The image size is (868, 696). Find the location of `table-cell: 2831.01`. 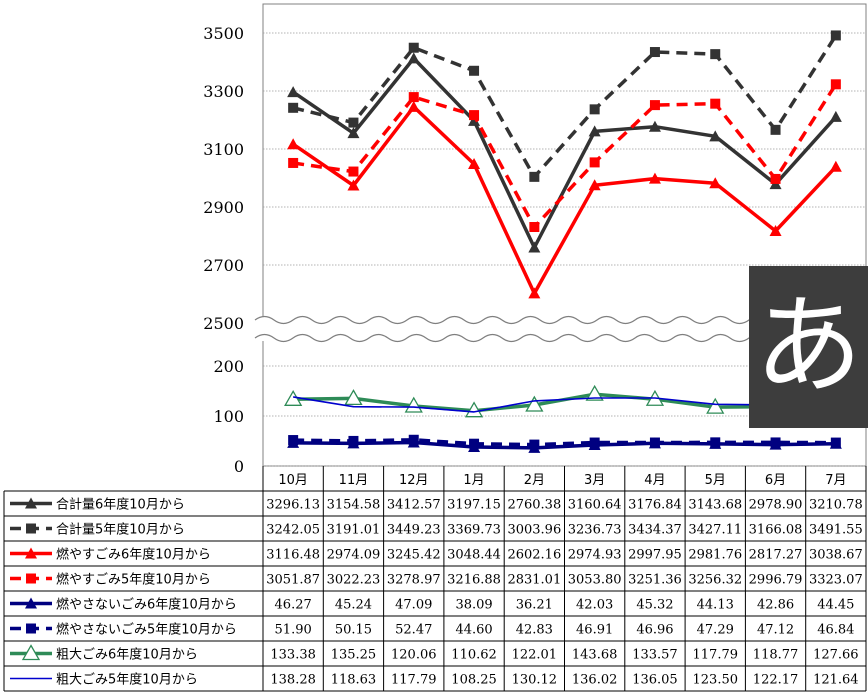

table-cell: 2831.01 is located at coordinates (534, 580).